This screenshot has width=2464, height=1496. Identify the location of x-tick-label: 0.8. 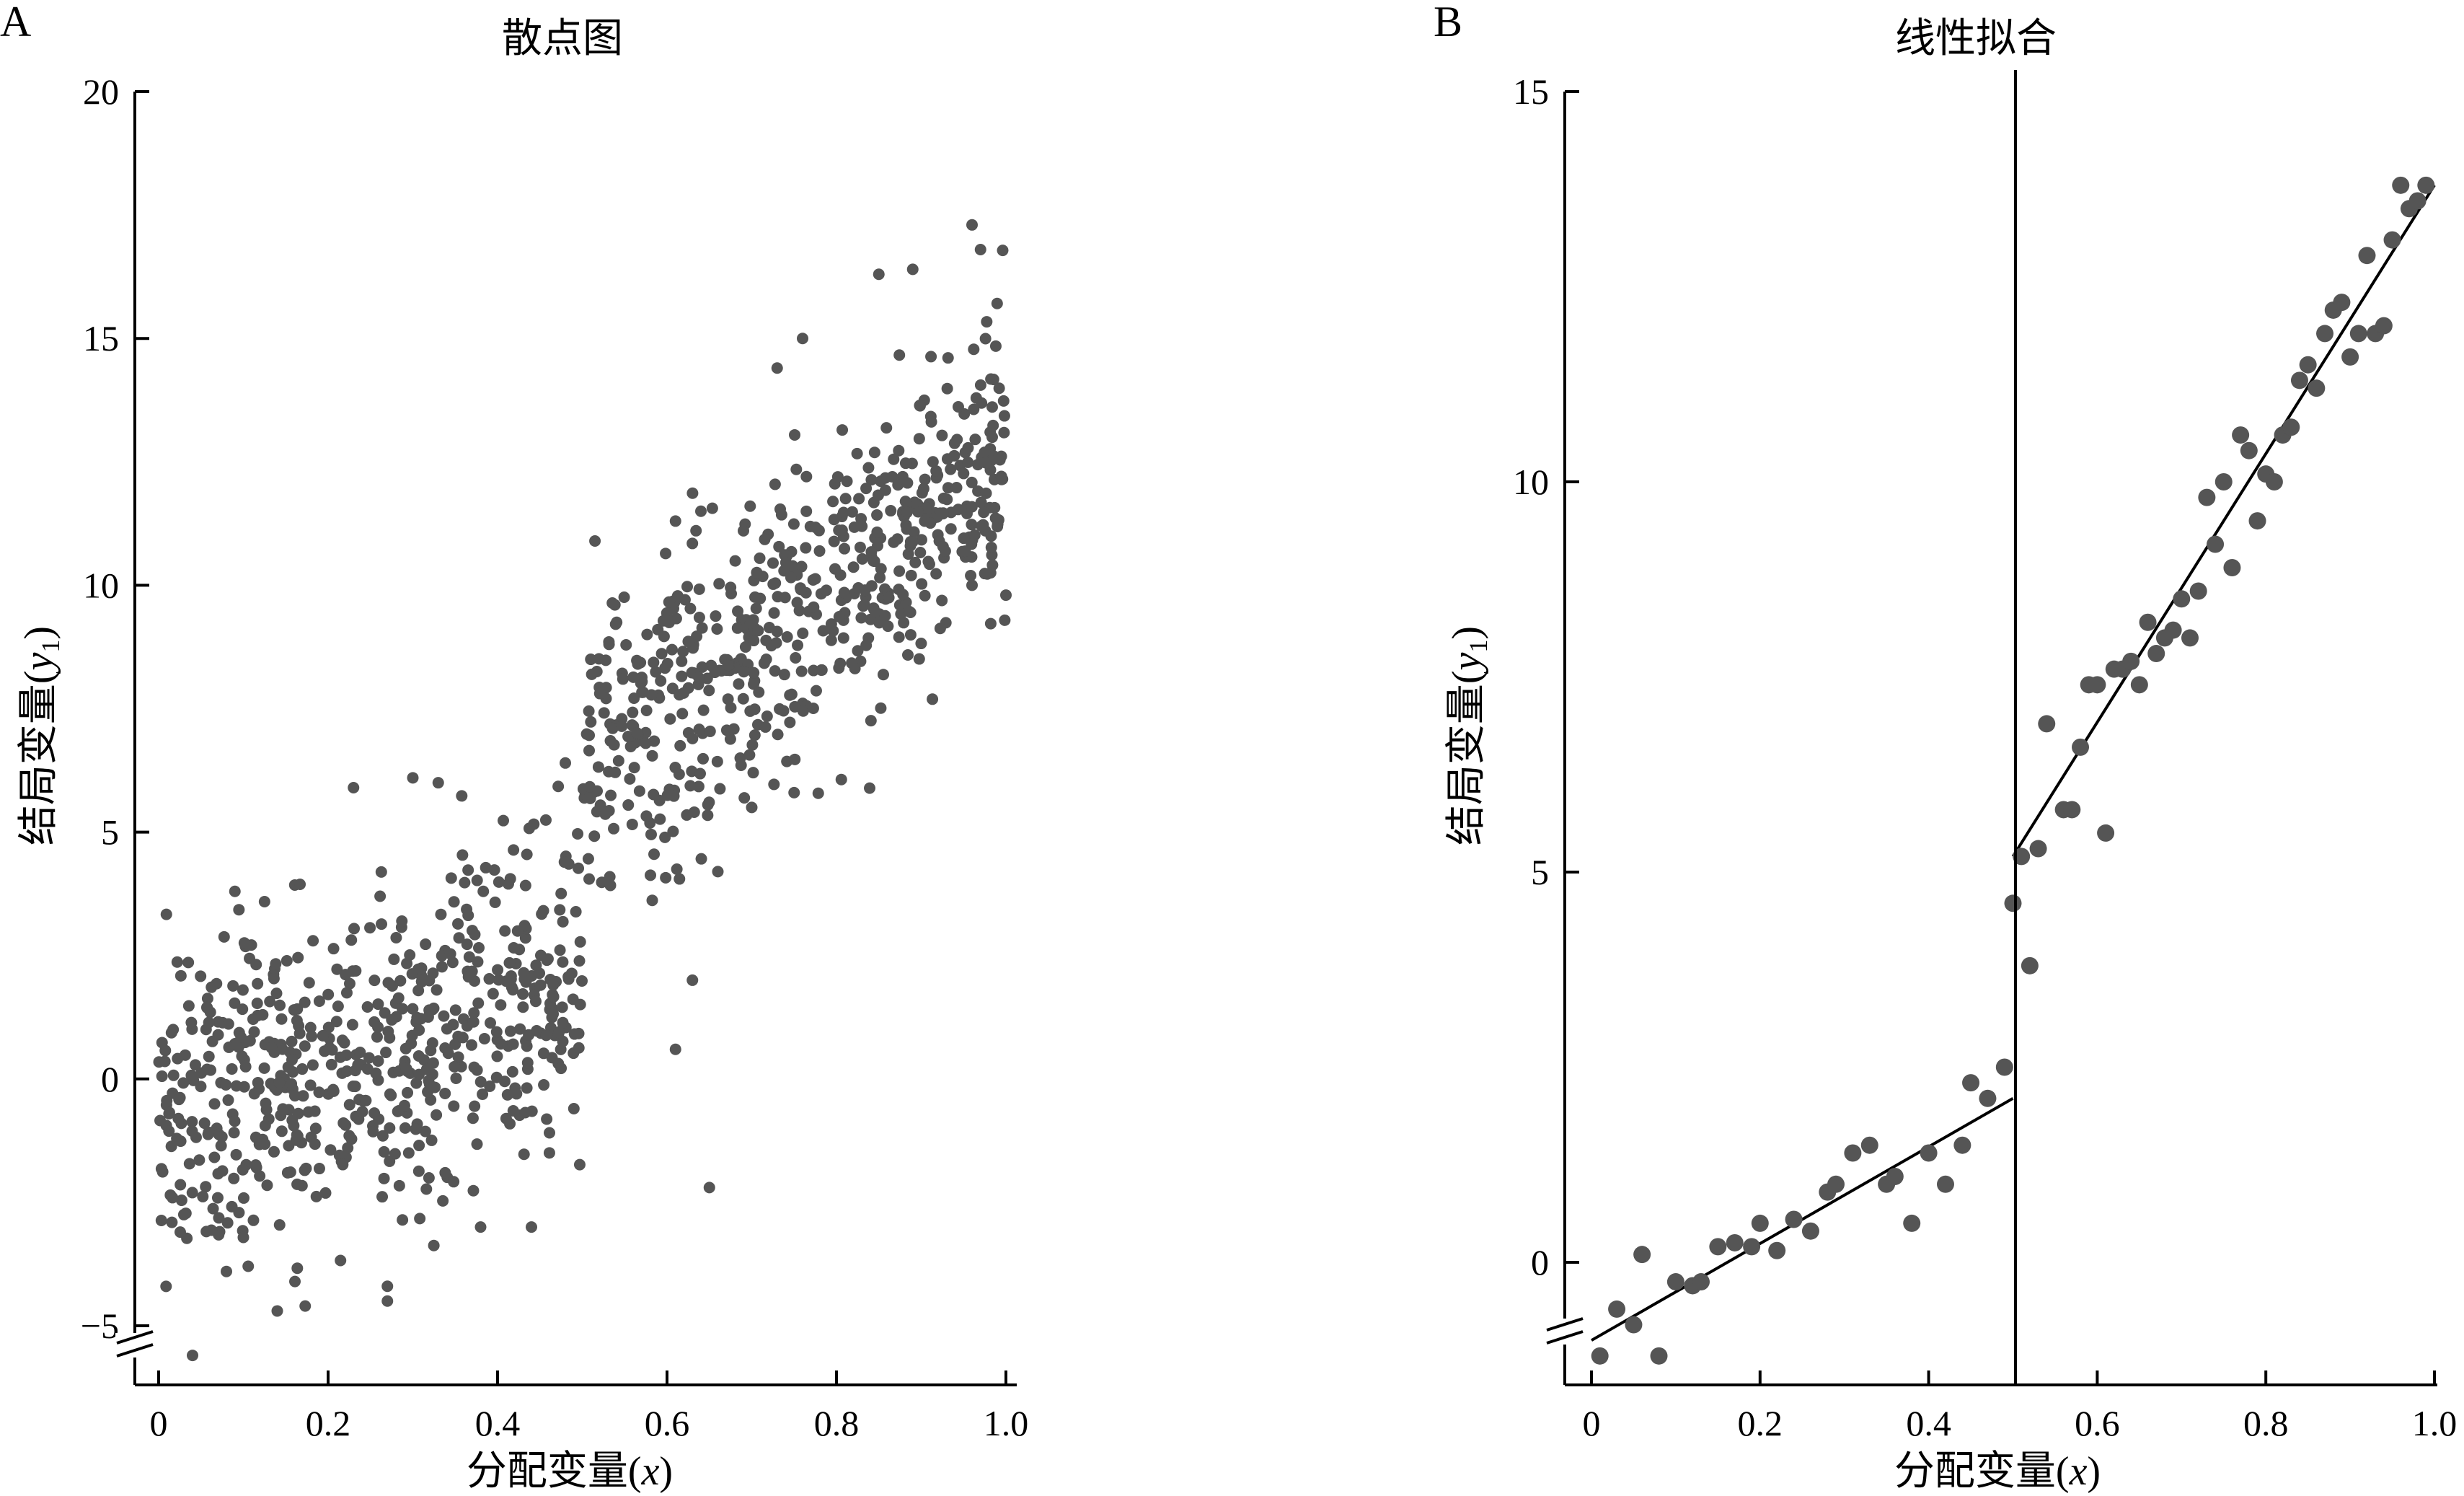
(2266, 1423).